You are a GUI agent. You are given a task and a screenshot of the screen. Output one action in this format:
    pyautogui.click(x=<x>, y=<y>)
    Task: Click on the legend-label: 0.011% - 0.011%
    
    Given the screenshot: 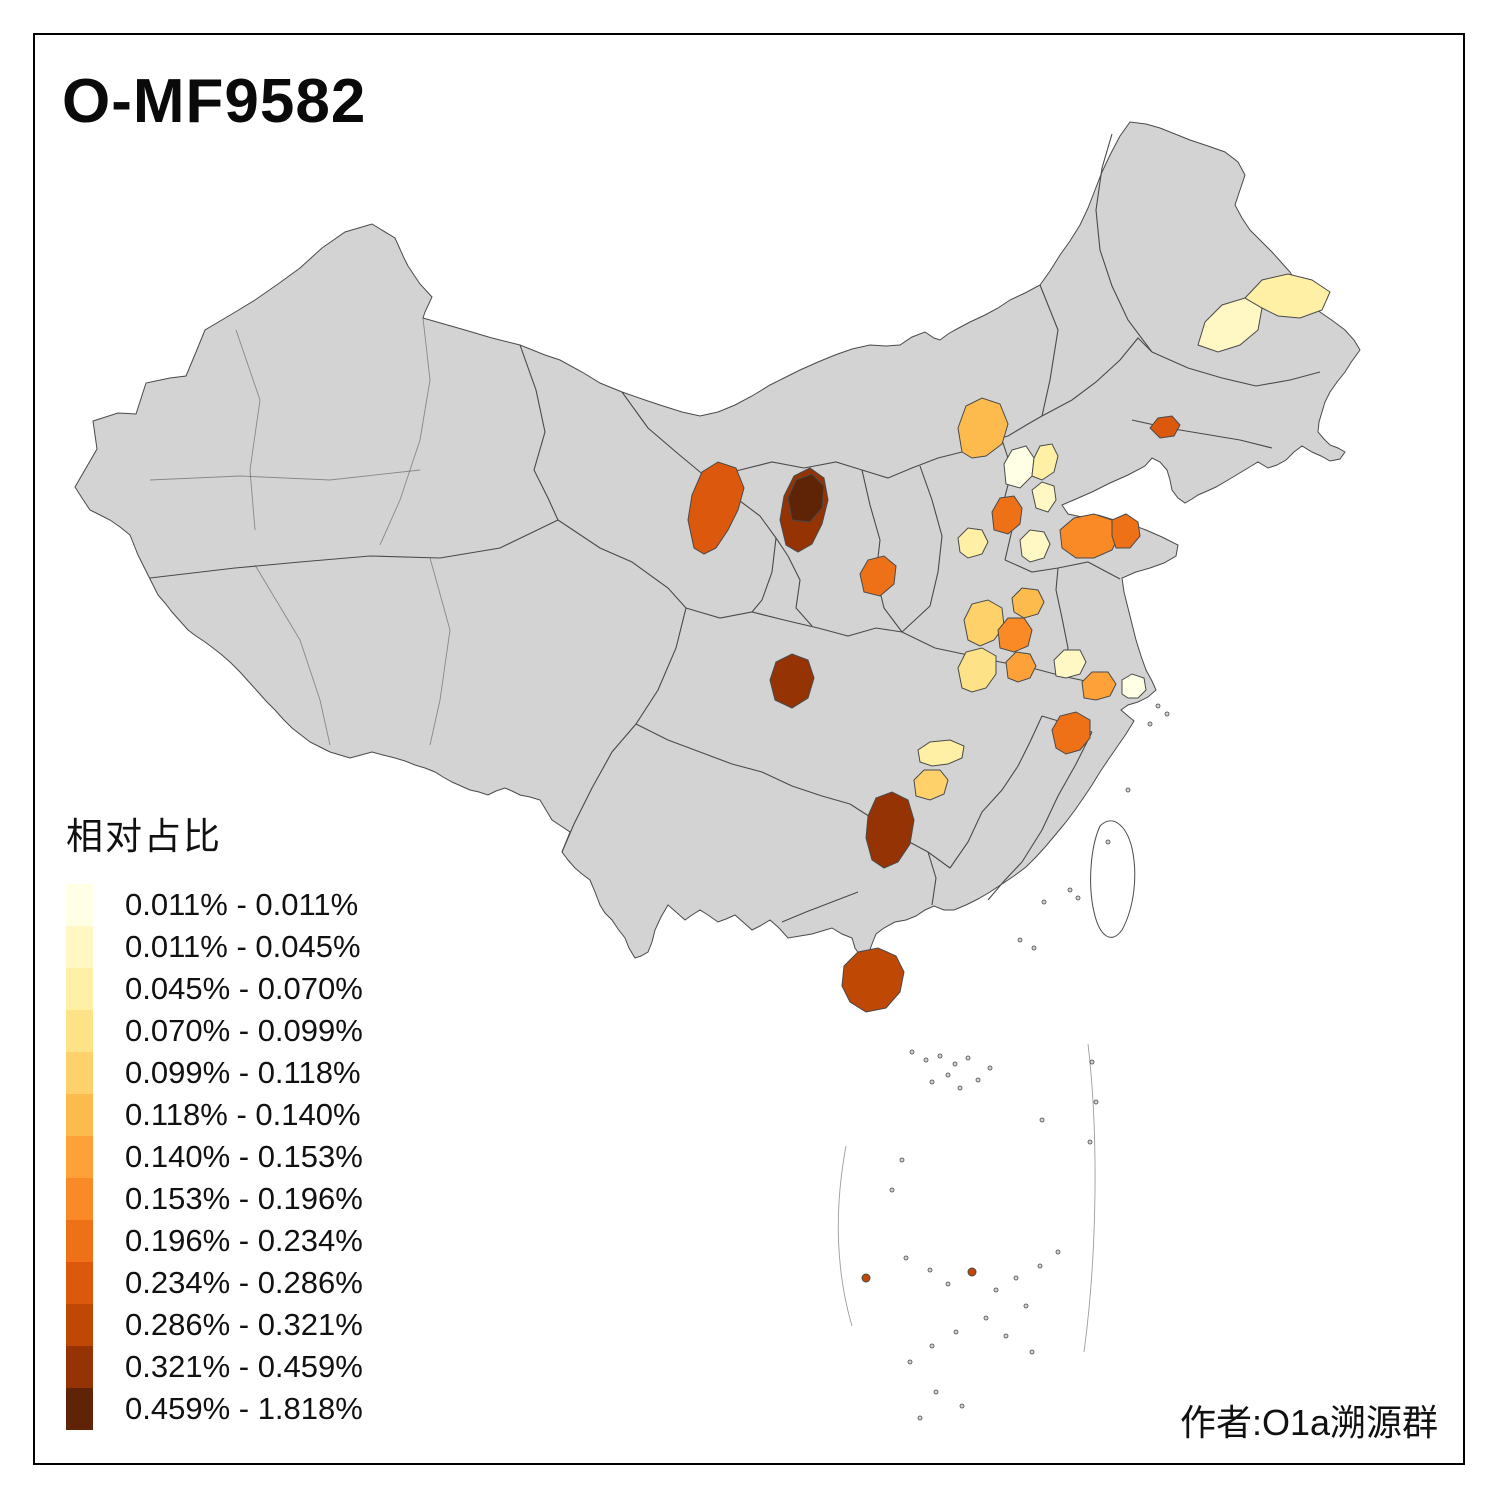 What is the action you would take?
    pyautogui.click(x=242, y=904)
    